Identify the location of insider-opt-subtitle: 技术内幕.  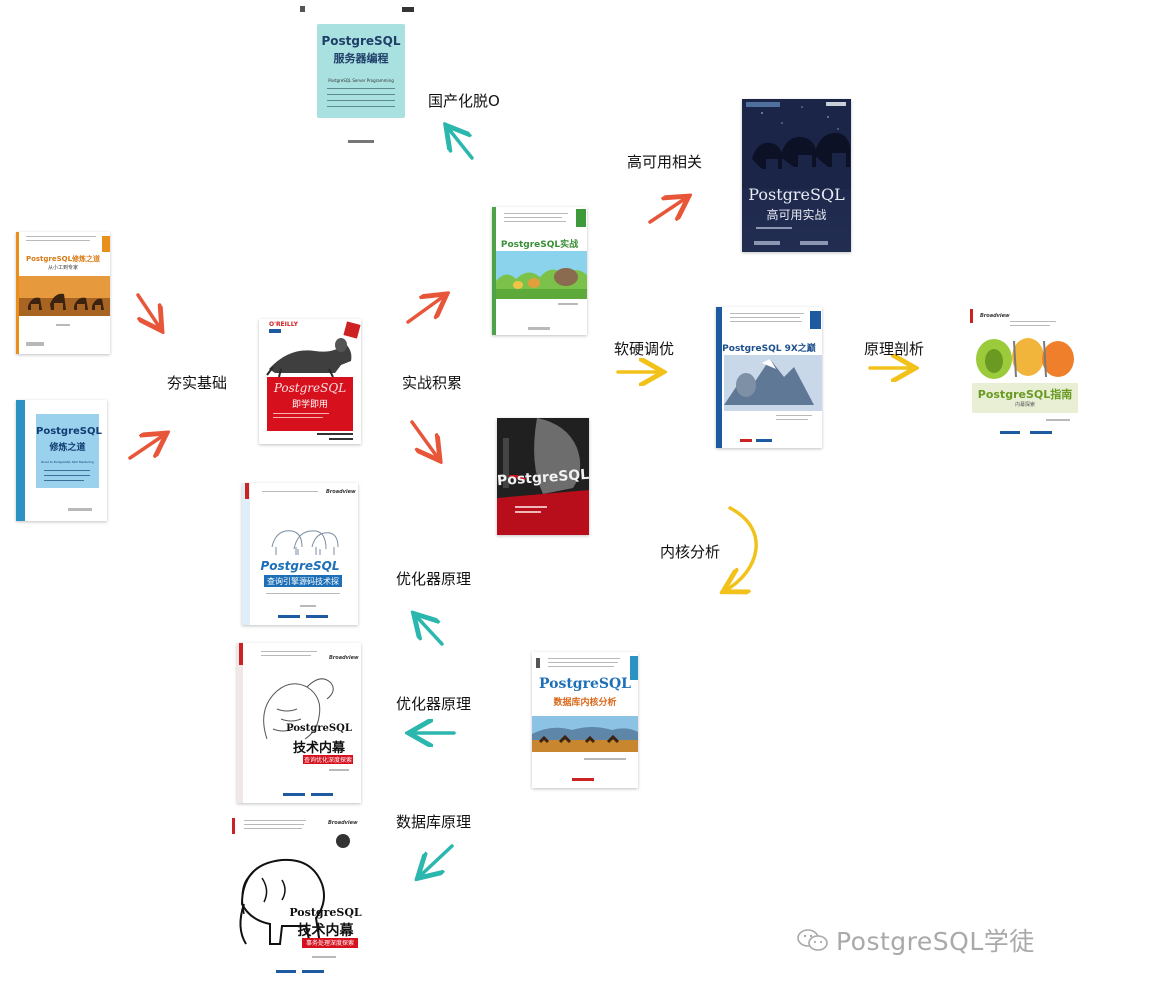
(318, 748).